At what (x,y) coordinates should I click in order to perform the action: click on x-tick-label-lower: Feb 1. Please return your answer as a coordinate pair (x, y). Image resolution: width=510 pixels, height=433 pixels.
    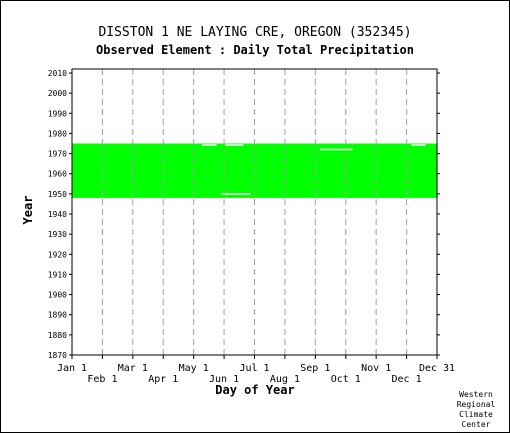
    Looking at the image, I should click on (102, 379).